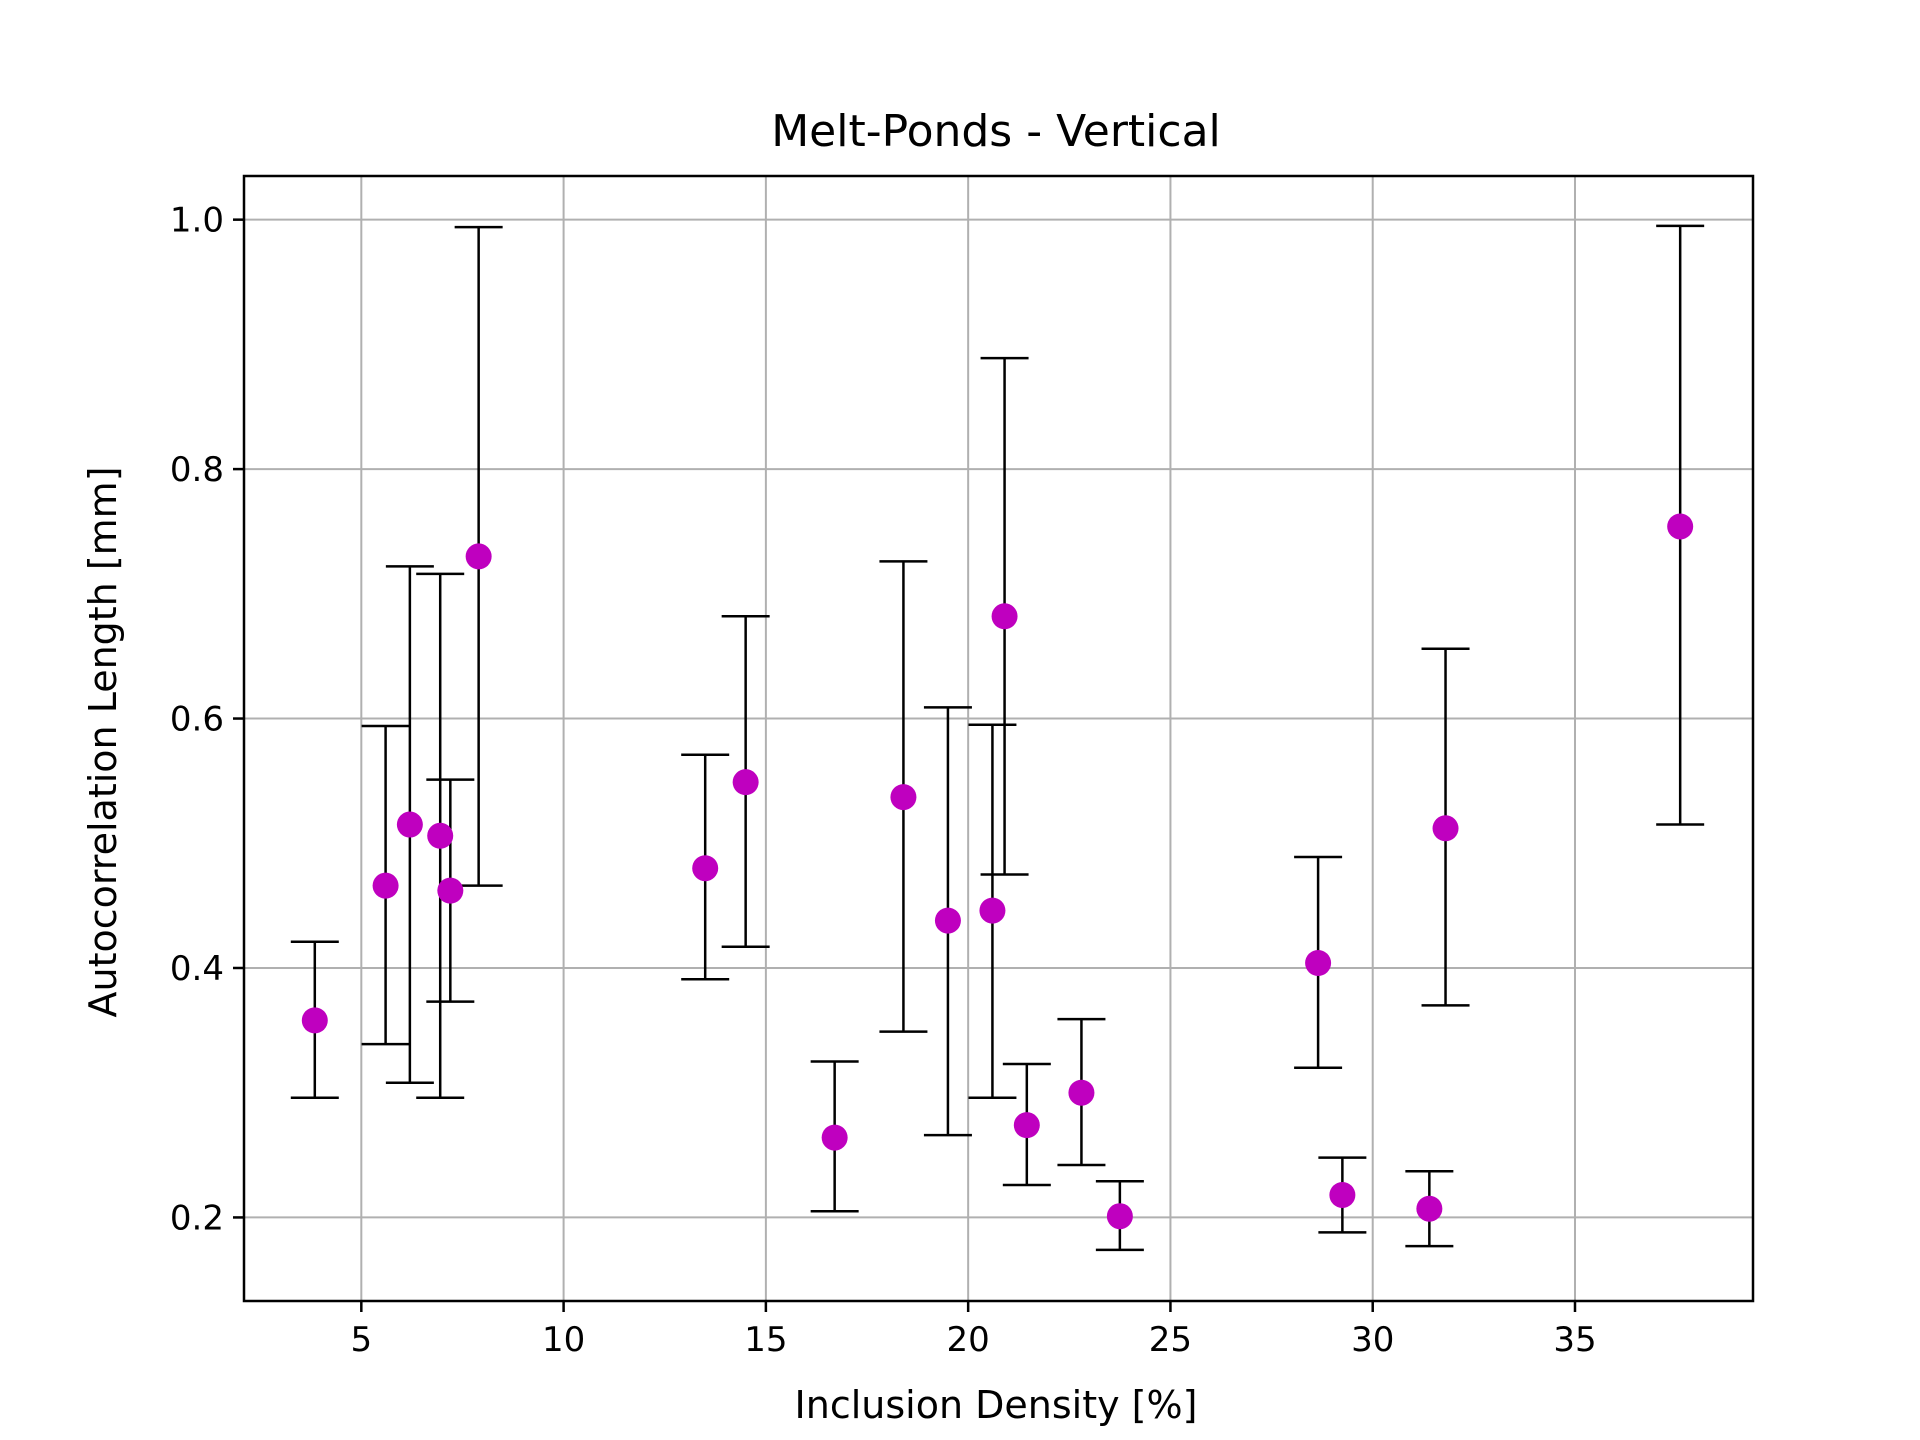 The height and width of the screenshot is (1440, 1920). I want to click on x-tick-label: 25, so click(1170, 1340).